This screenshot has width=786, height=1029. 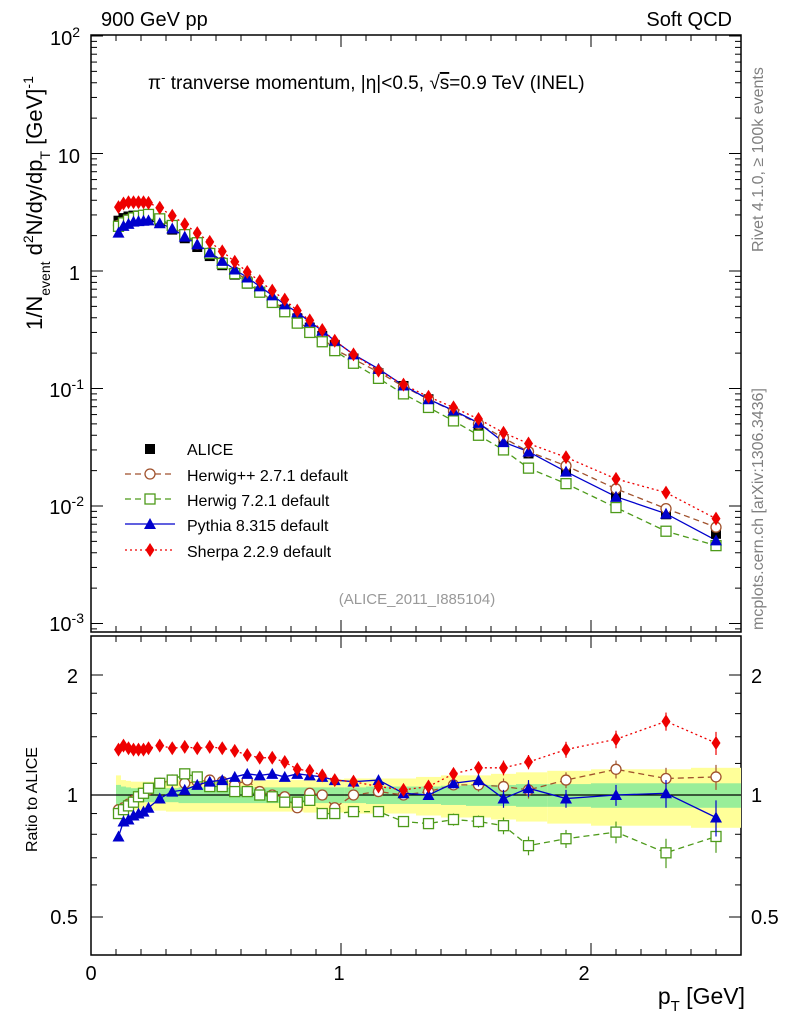 I want to click on ytick-label-1e-2: 10⁻², so click(x=66, y=506).